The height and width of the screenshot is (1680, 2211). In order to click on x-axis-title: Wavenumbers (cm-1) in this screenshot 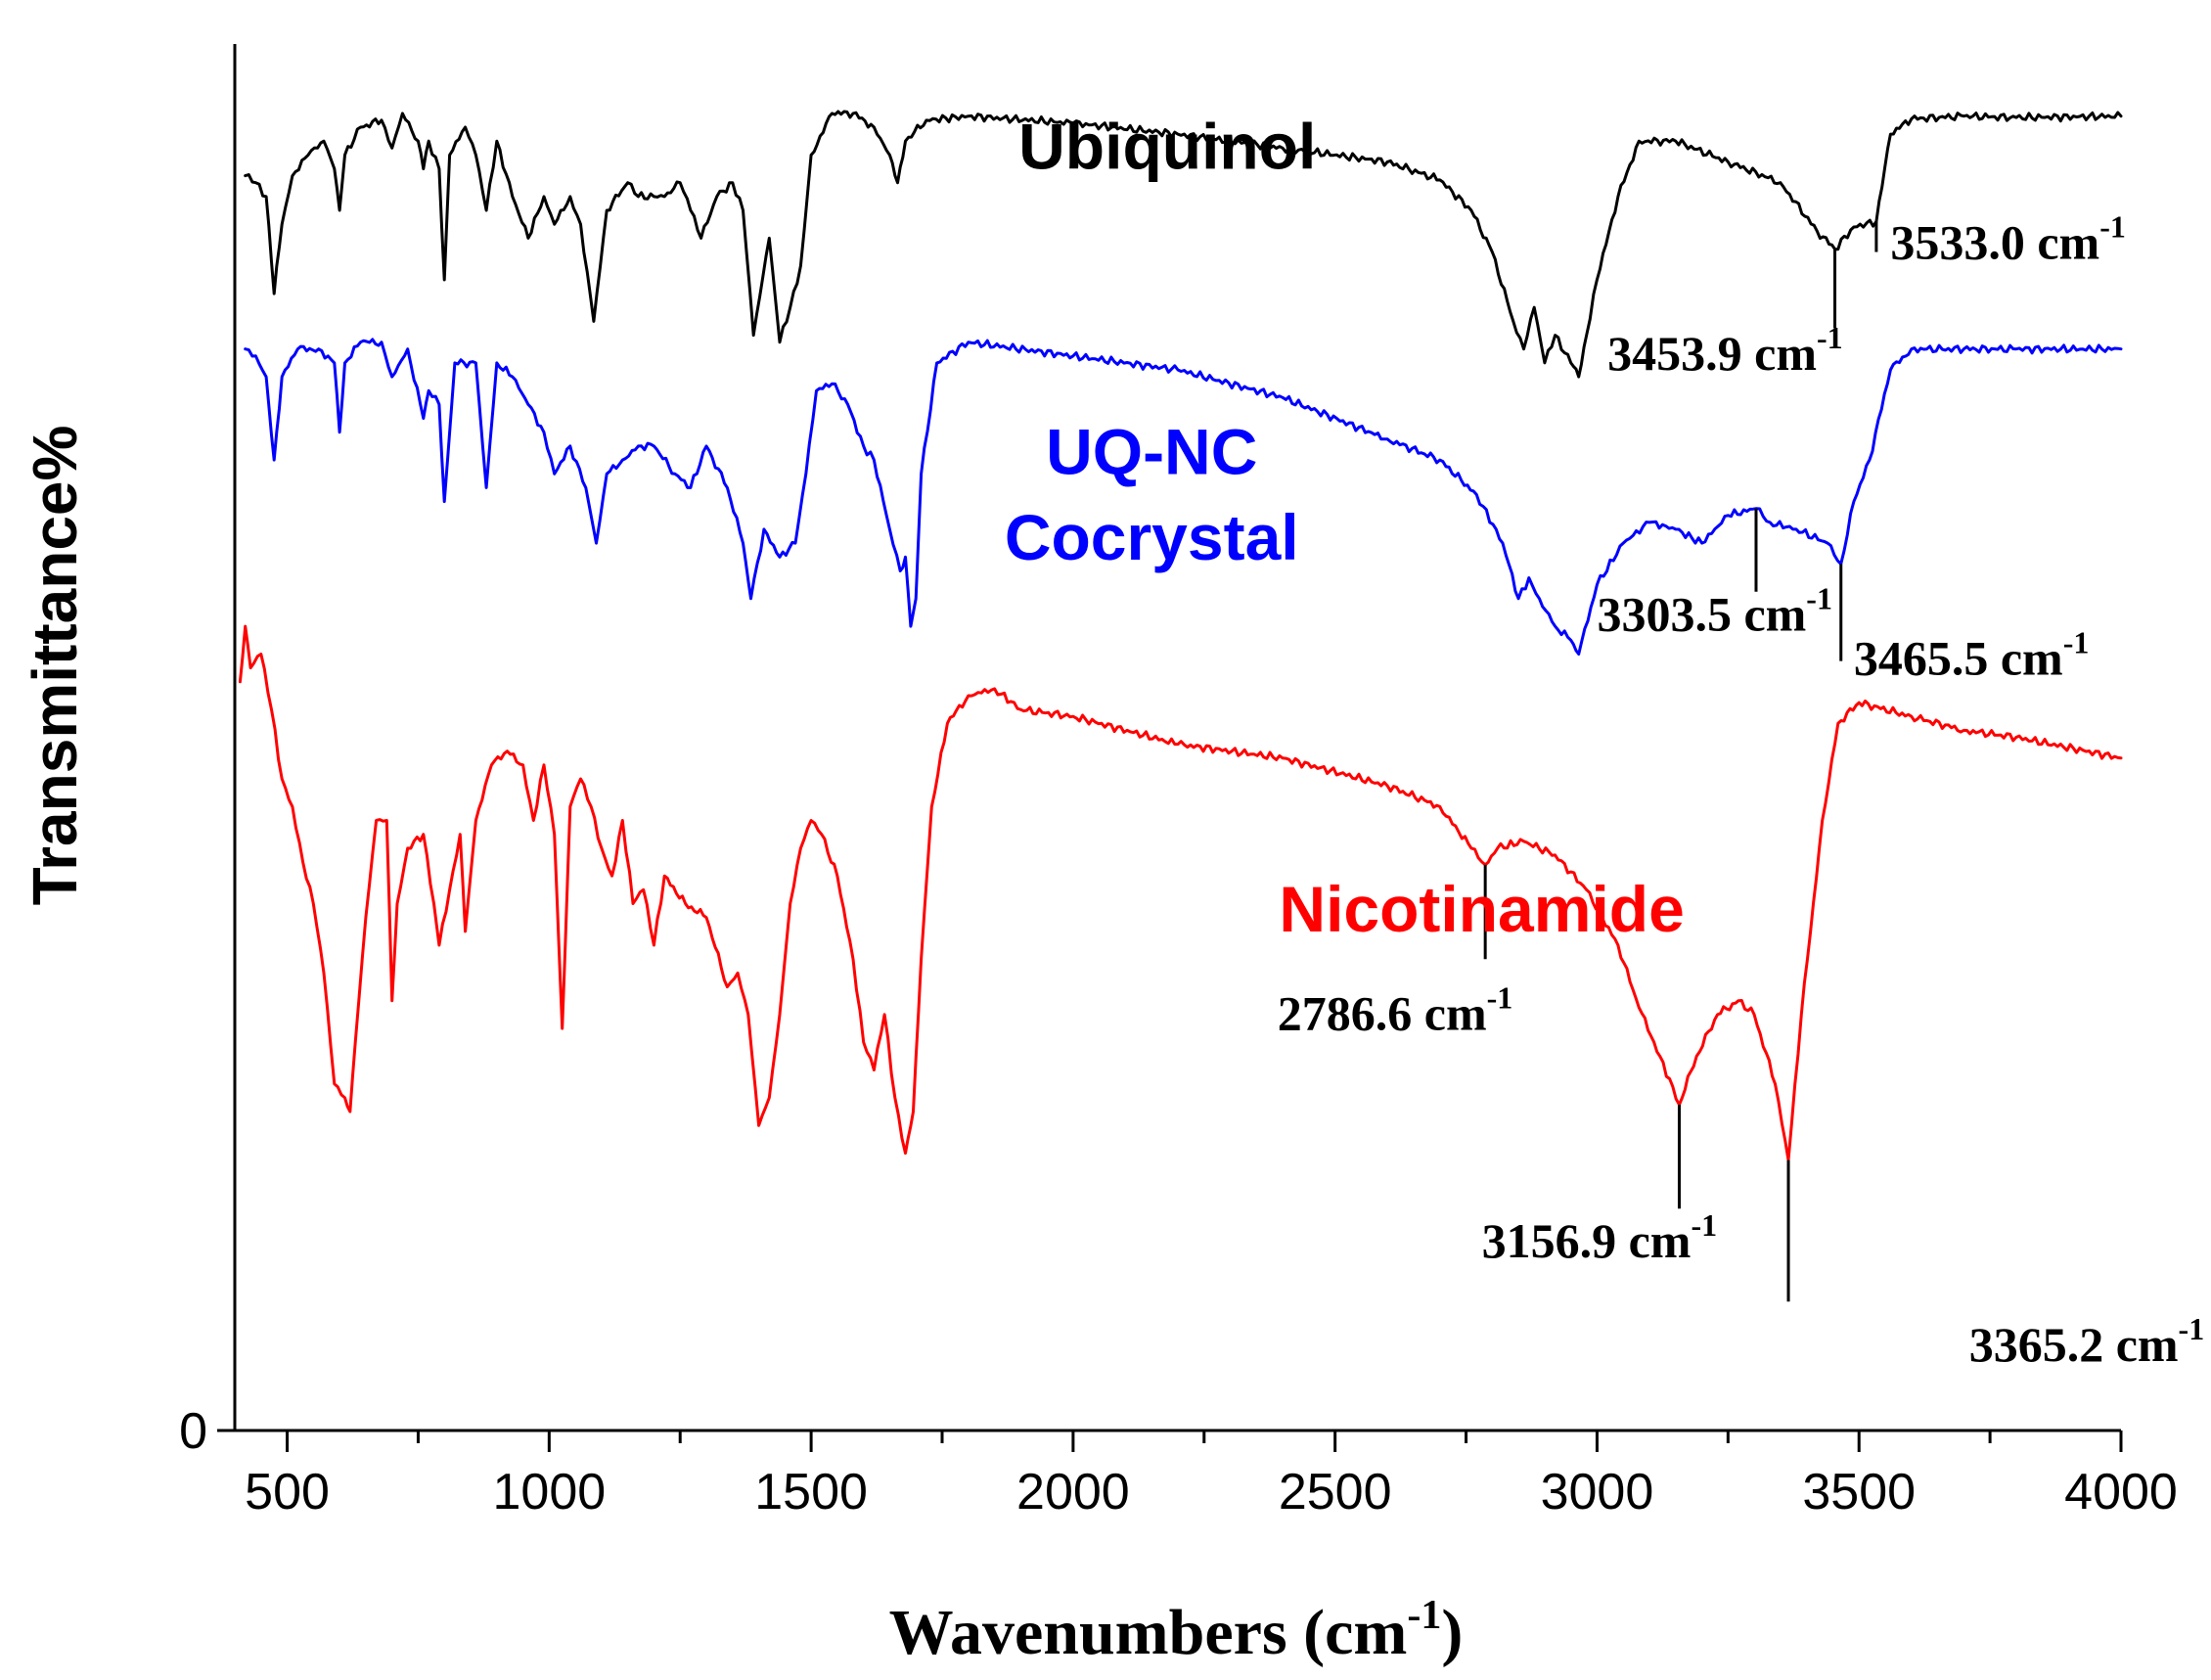, I will do `click(1176, 1630)`.